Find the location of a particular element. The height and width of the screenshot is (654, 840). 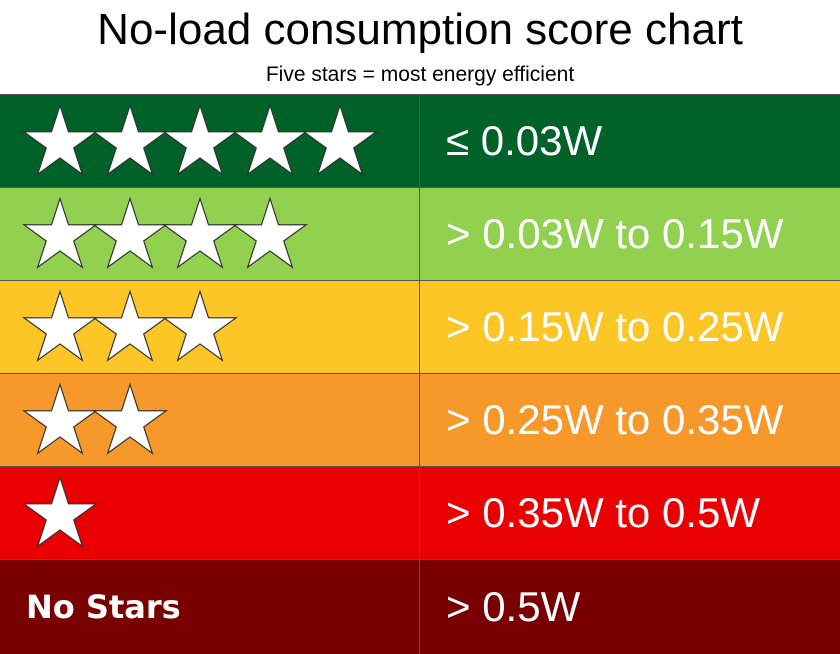

threshold-label: > 0.15W to 0.25W is located at coordinates (615, 326).